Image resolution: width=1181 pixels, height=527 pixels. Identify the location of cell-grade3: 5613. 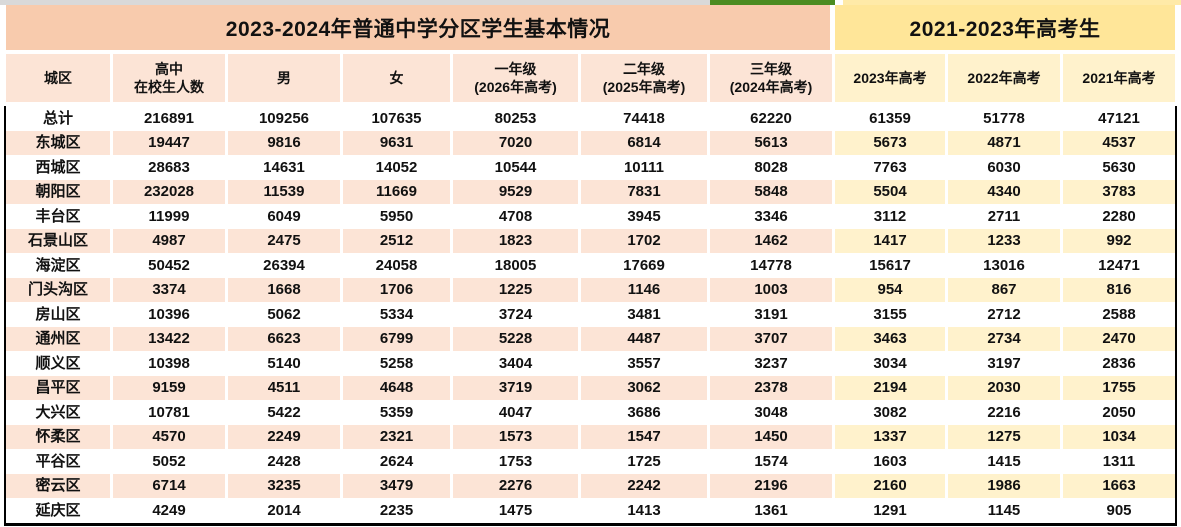
(772, 143).